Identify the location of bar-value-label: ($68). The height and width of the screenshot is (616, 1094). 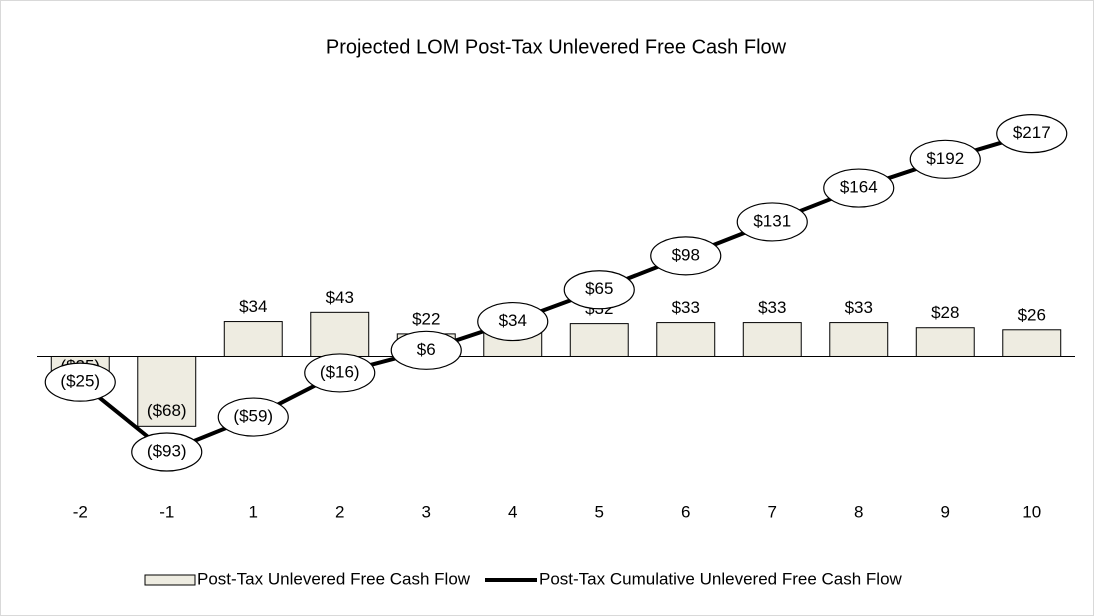
(167, 410).